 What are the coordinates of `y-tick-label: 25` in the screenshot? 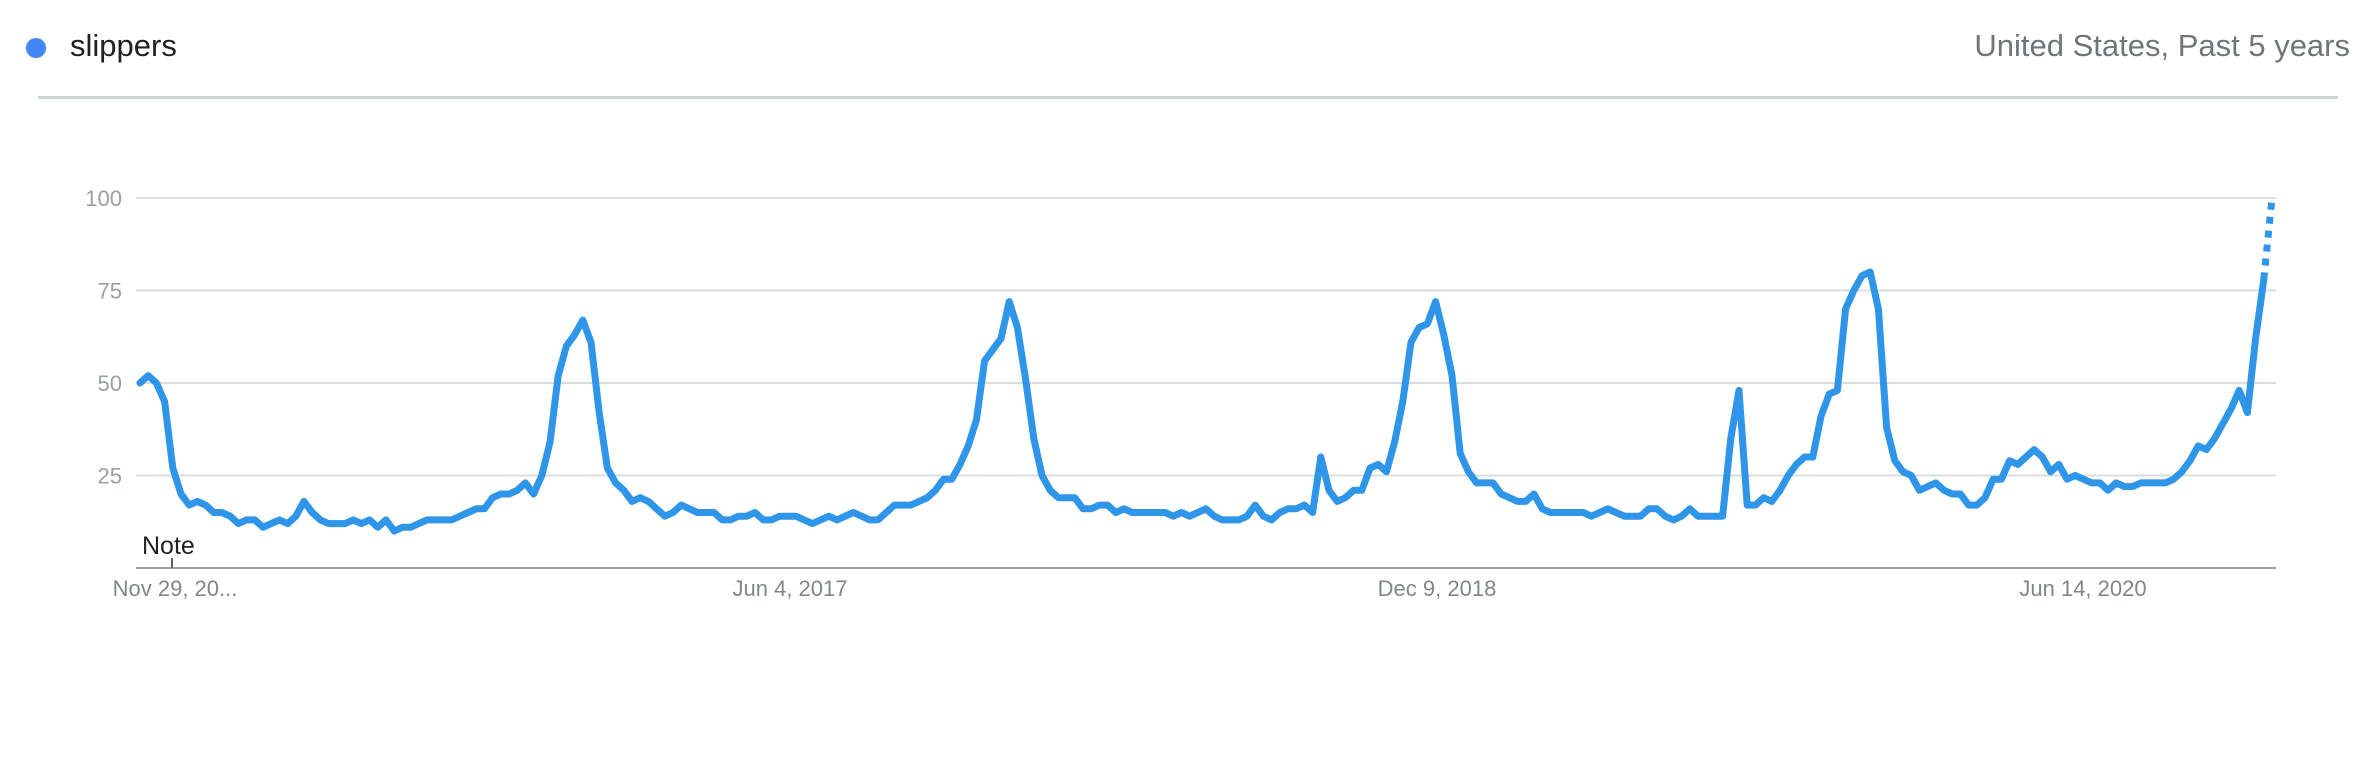 It's located at (110, 476).